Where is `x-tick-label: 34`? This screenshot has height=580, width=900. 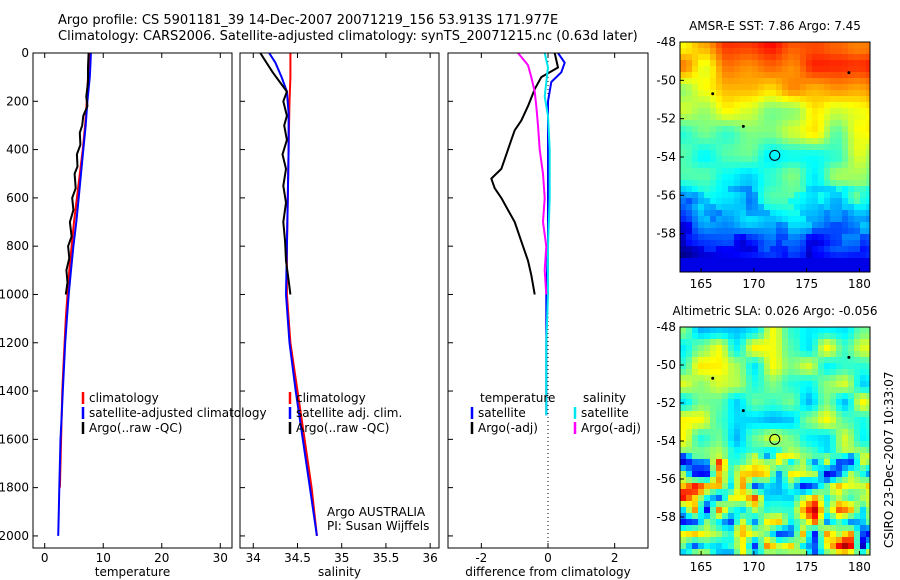 x-tick-label: 34 is located at coordinates (253, 558).